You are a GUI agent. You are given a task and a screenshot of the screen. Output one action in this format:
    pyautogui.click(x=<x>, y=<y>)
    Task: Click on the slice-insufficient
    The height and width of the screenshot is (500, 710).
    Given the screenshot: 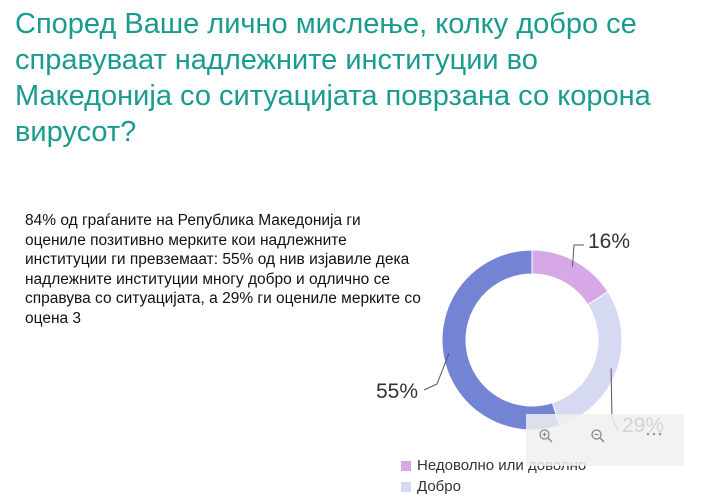 What is the action you would take?
    pyautogui.click(x=570, y=277)
    